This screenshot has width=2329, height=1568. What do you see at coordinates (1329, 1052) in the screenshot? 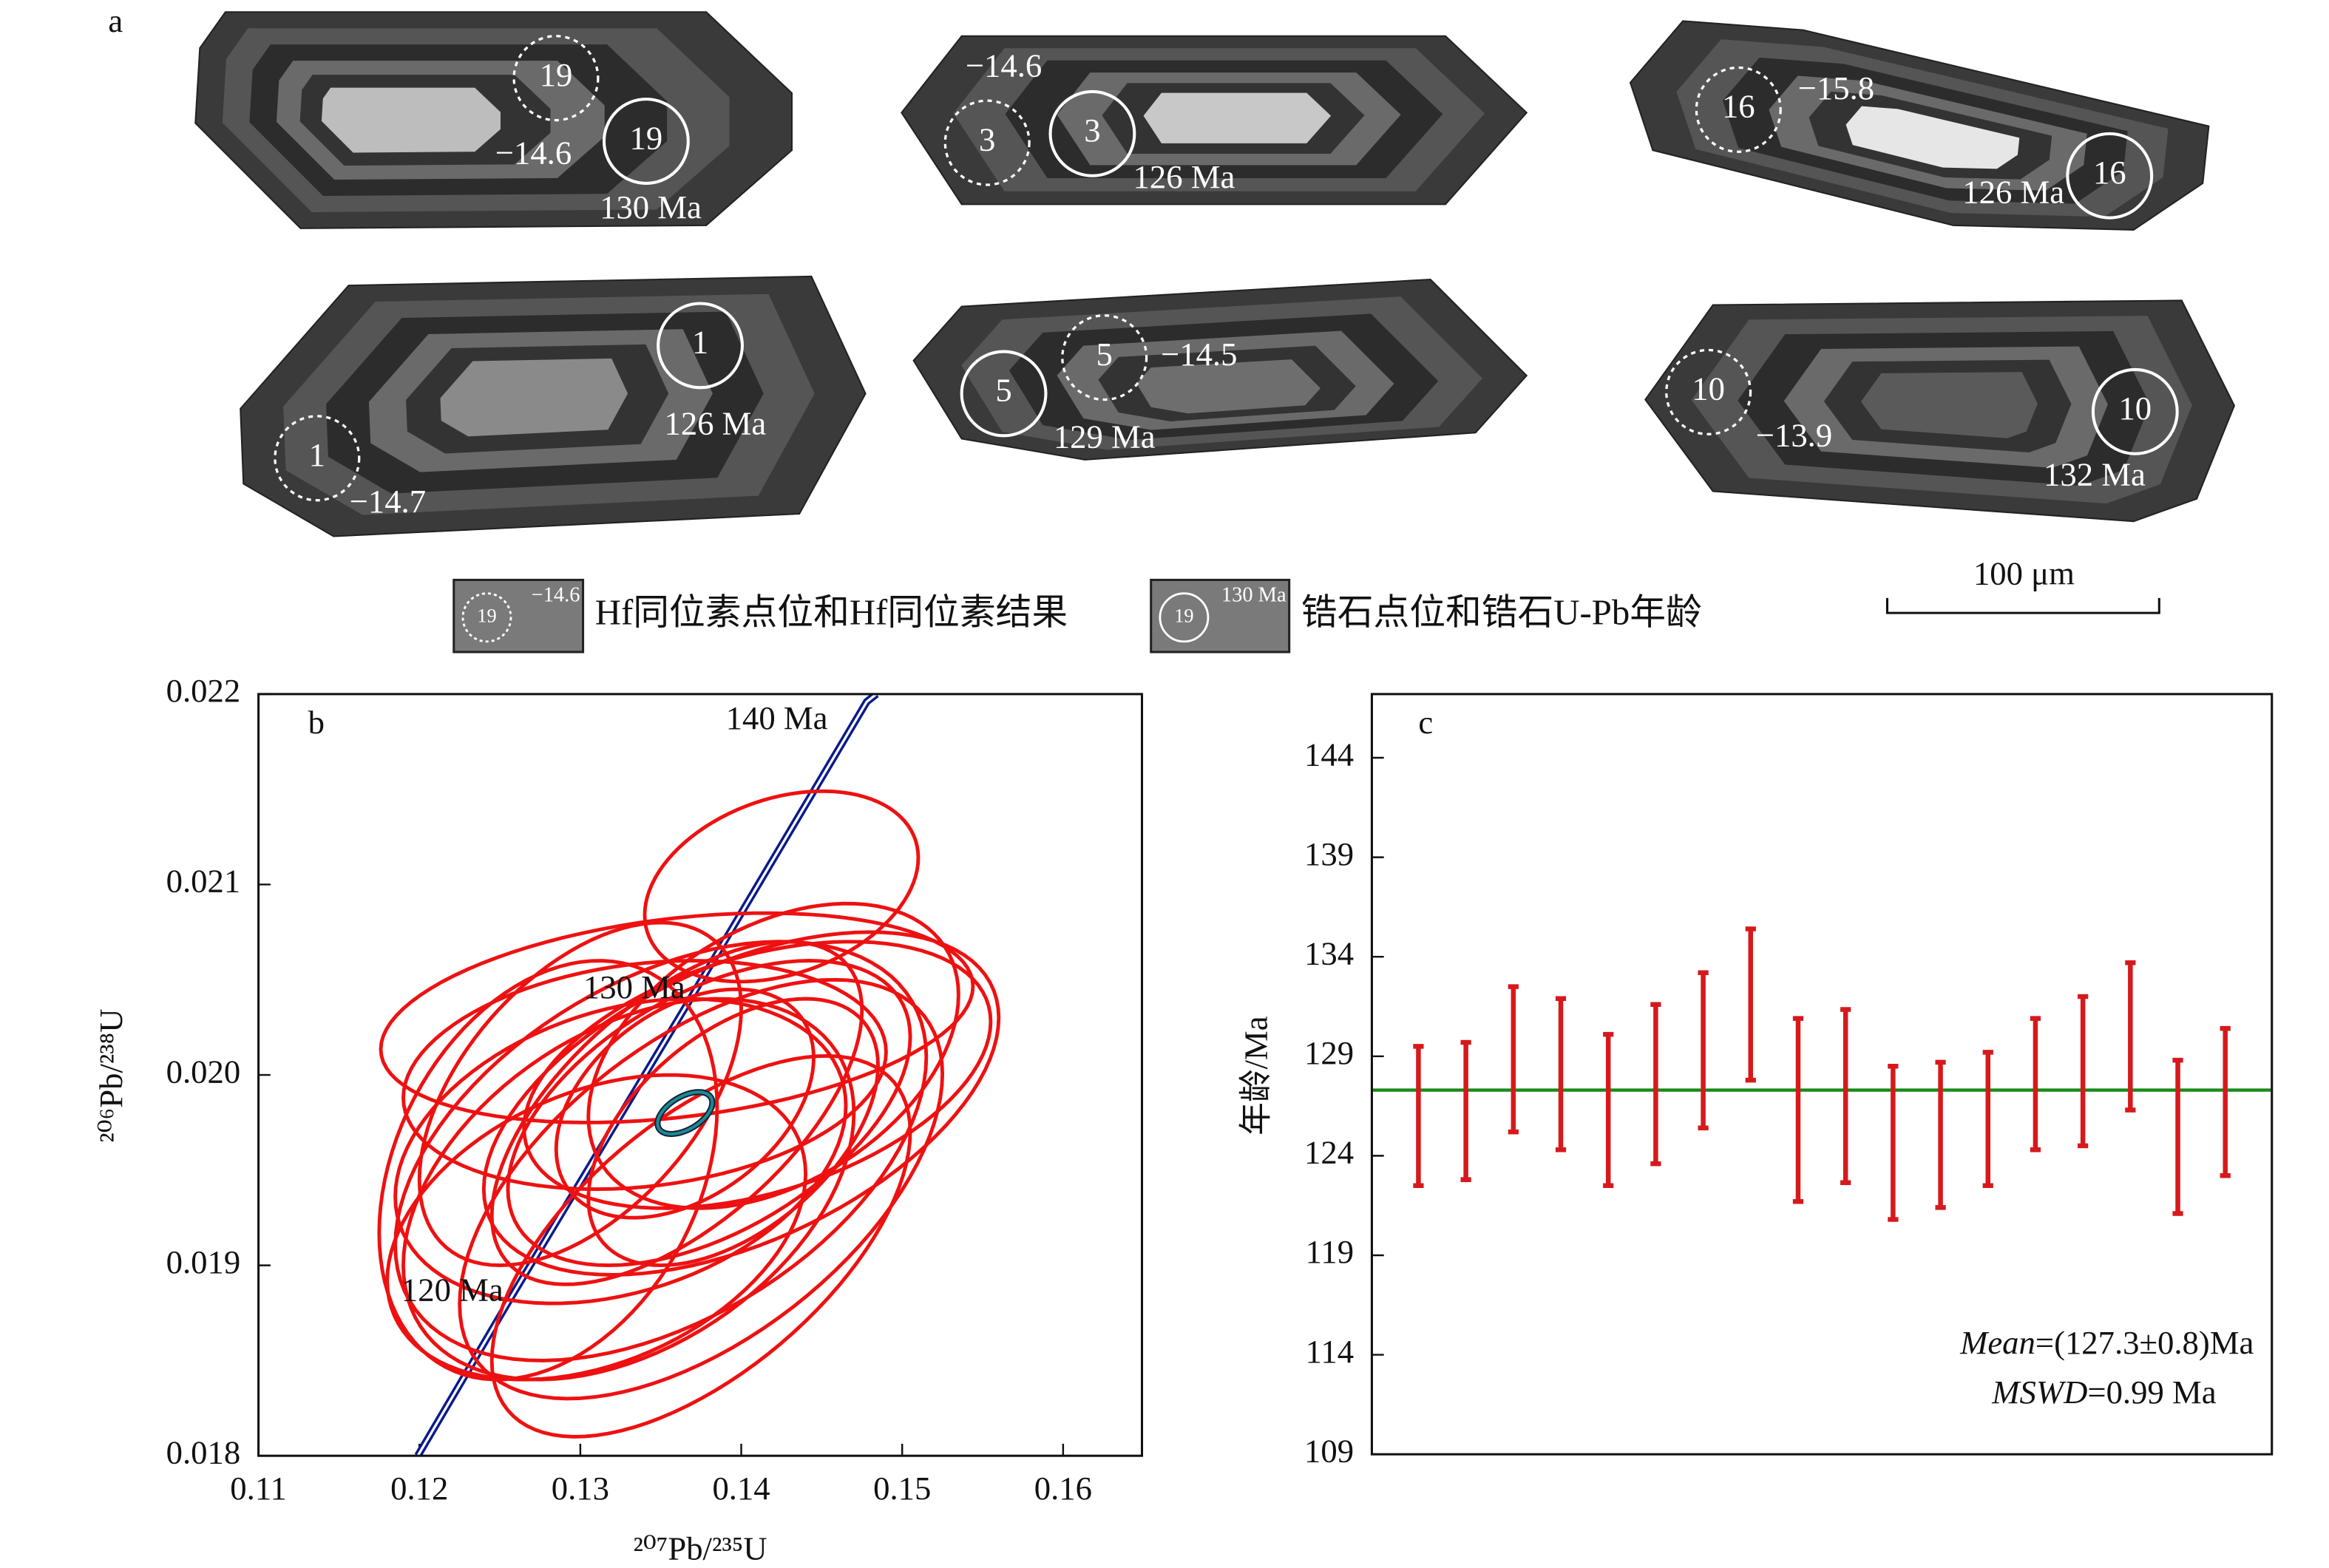
I see `y-tick-label: 129` at bounding box center [1329, 1052].